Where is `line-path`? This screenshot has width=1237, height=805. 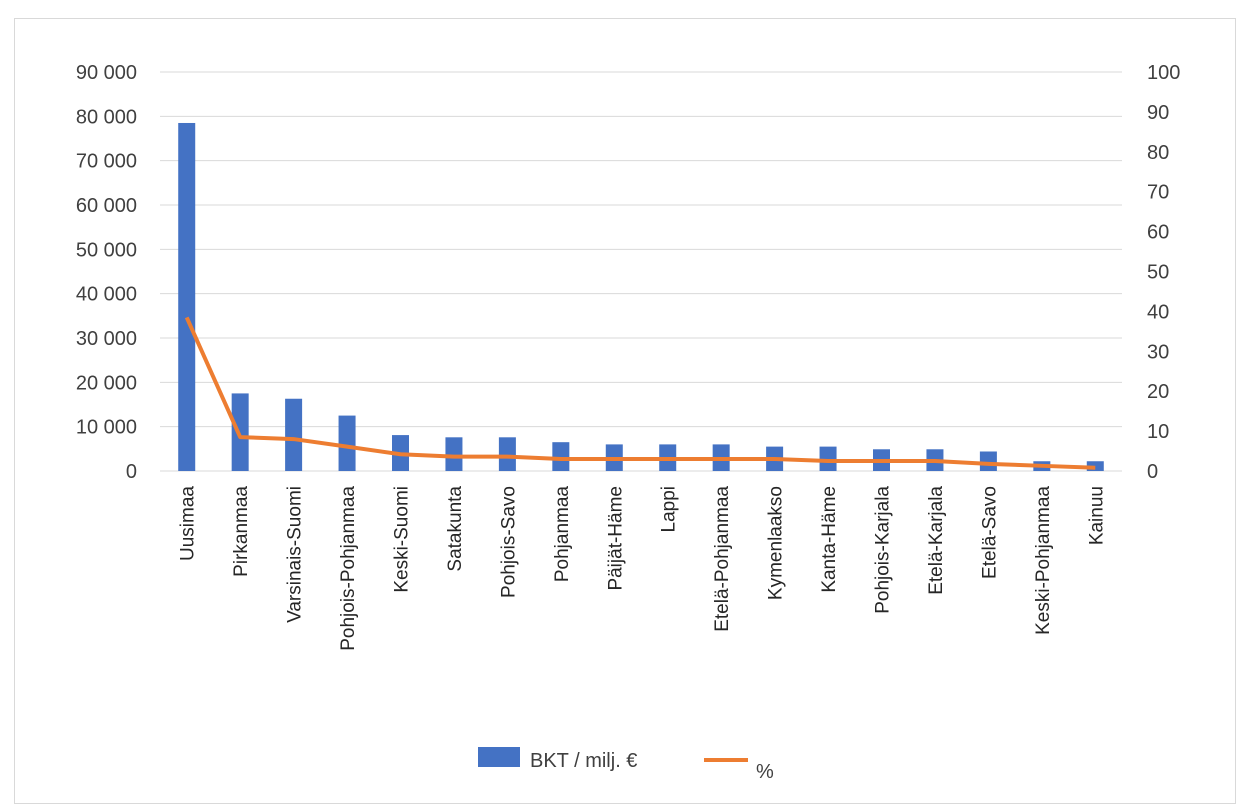
line-path is located at coordinates (640, 393).